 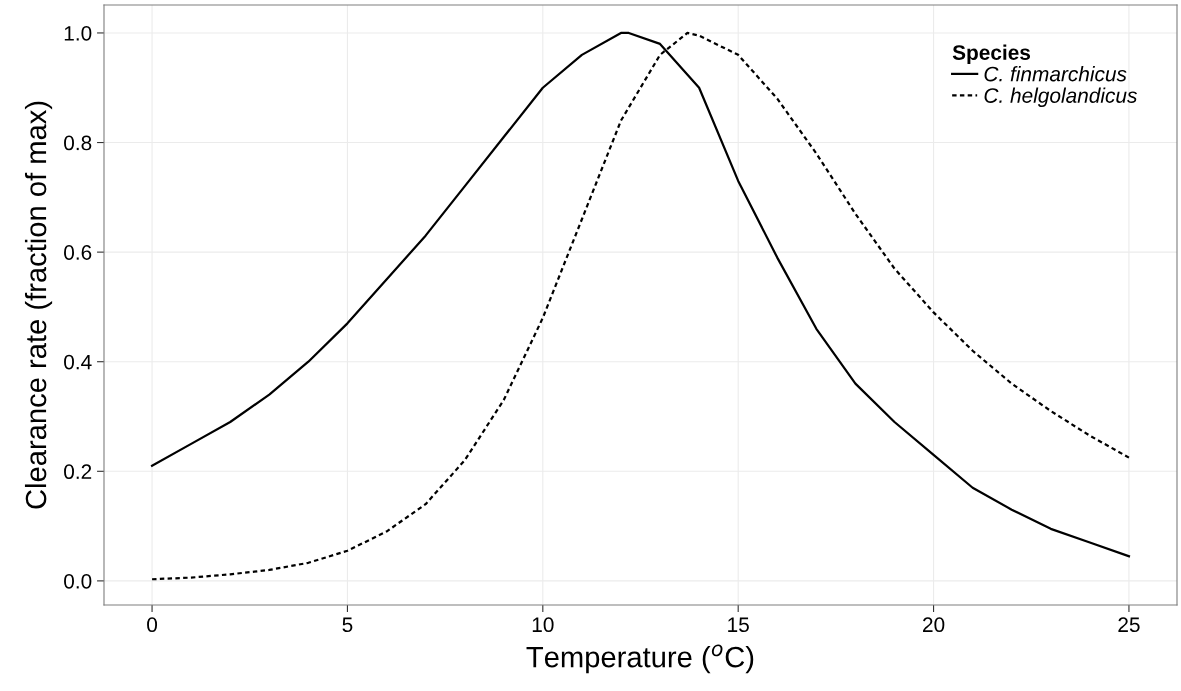 What do you see at coordinates (347, 625) in the screenshot?
I see `x-tick-label: 5` at bounding box center [347, 625].